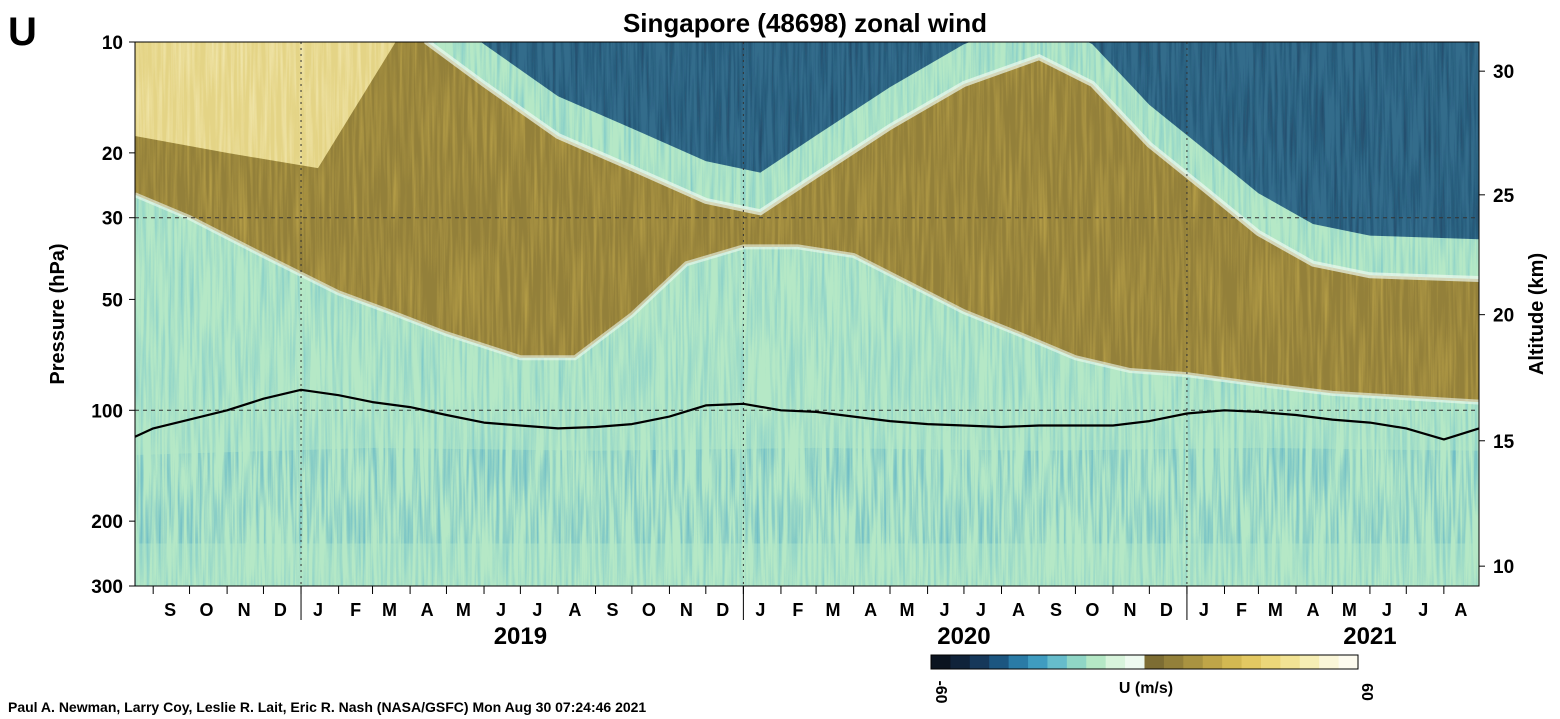  What do you see at coordinates (107, 411) in the screenshot?
I see `pressure-tick-label: 100` at bounding box center [107, 411].